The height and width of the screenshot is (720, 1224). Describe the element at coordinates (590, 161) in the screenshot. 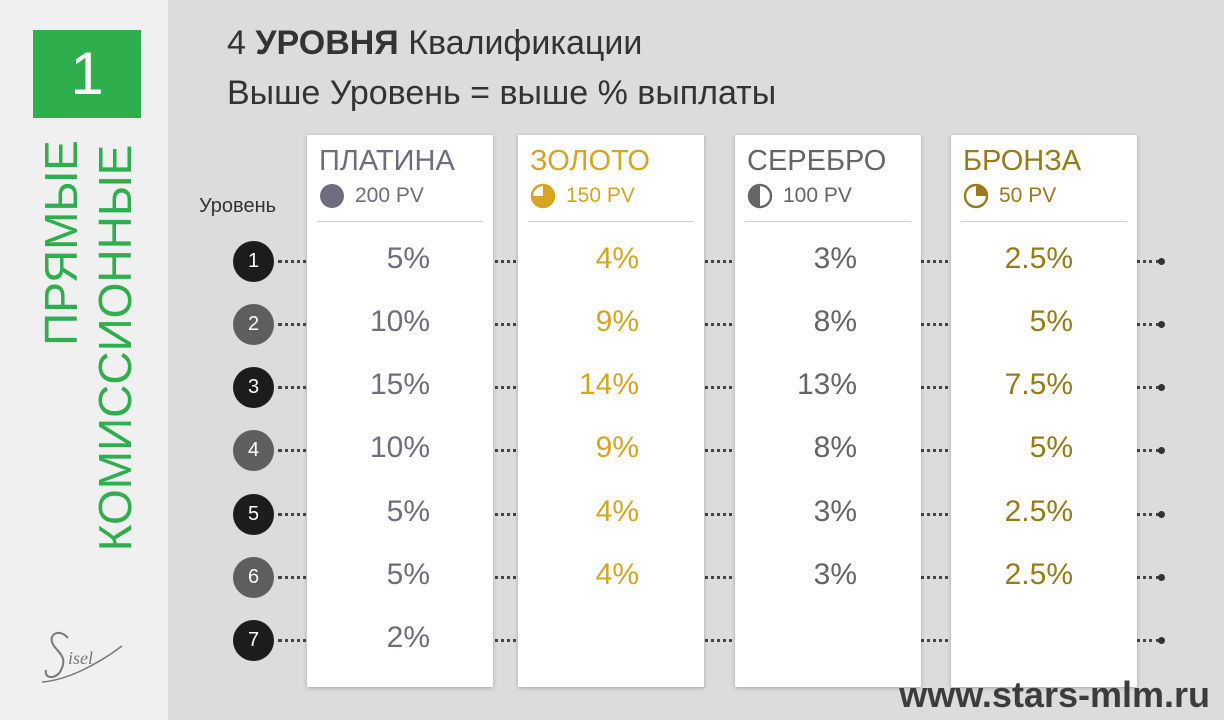

I see `rank-name: ЗОЛОТО` at that location.